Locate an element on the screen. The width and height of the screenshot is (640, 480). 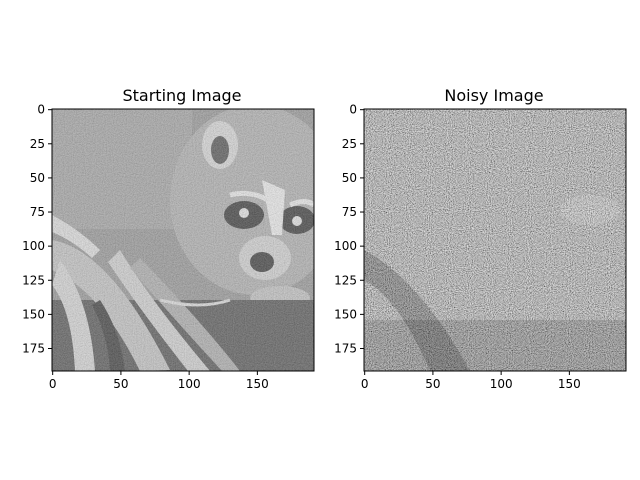
starting-image-ytick-label: 25 is located at coordinates (37, 144).